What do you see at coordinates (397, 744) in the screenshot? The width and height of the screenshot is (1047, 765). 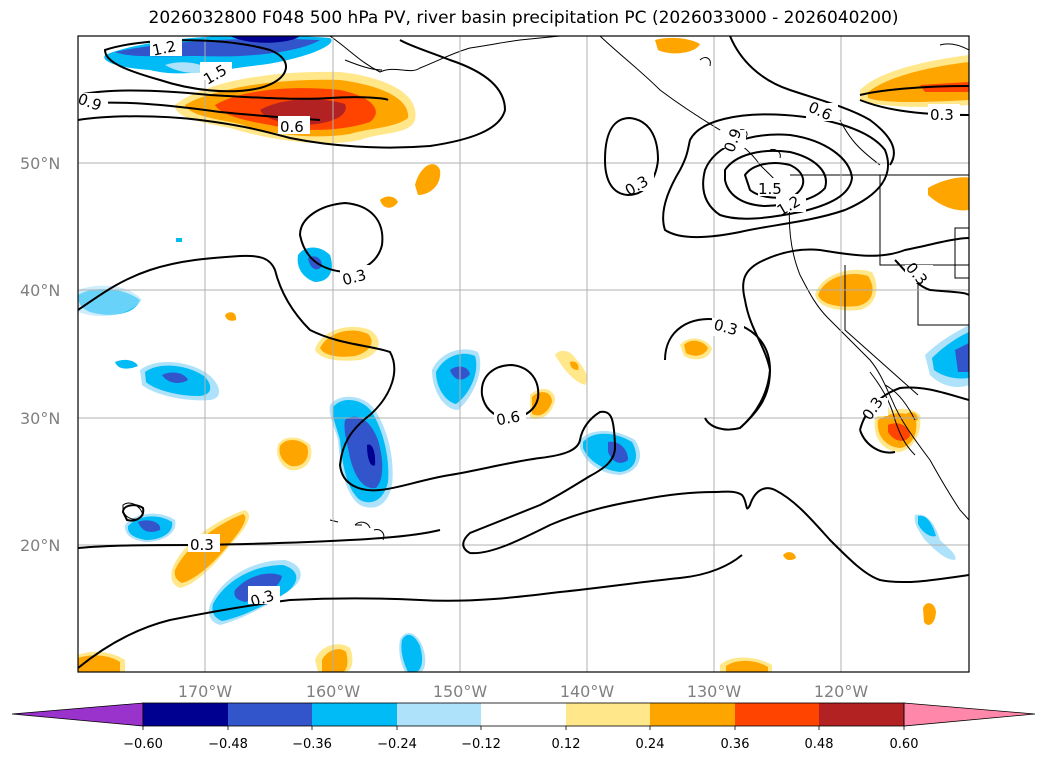 I see `colorbar-tick-label: −0.24` at bounding box center [397, 744].